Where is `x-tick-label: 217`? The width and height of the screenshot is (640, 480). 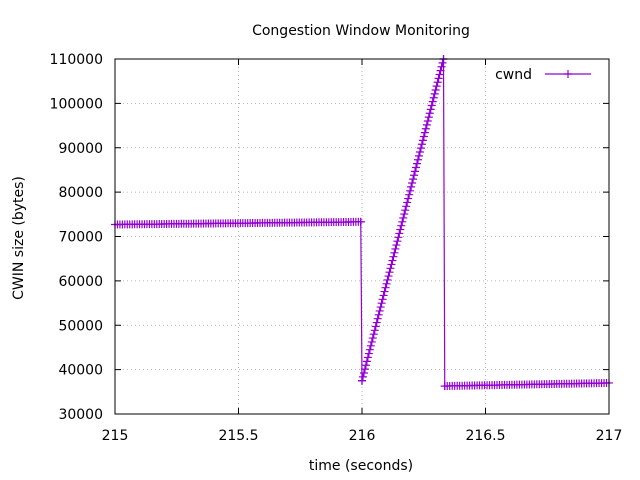 x-tick-label: 217 is located at coordinates (609, 436).